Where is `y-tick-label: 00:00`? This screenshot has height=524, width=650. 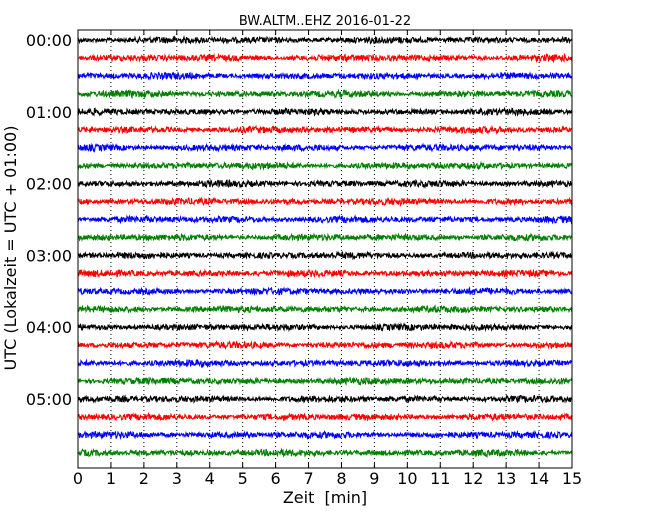
y-tick-label: 00:00 is located at coordinates (49, 40).